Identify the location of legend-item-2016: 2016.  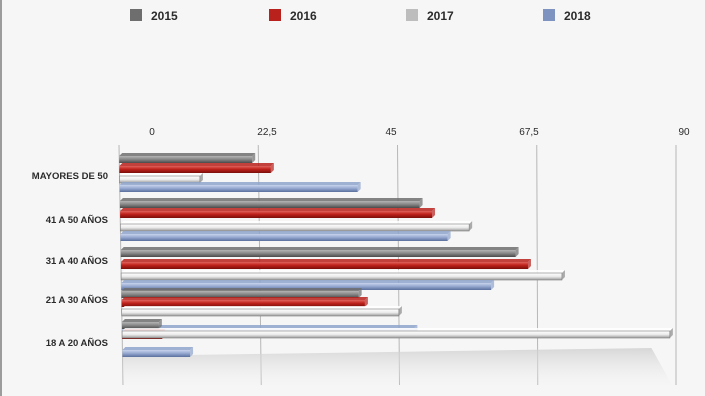
(293, 16).